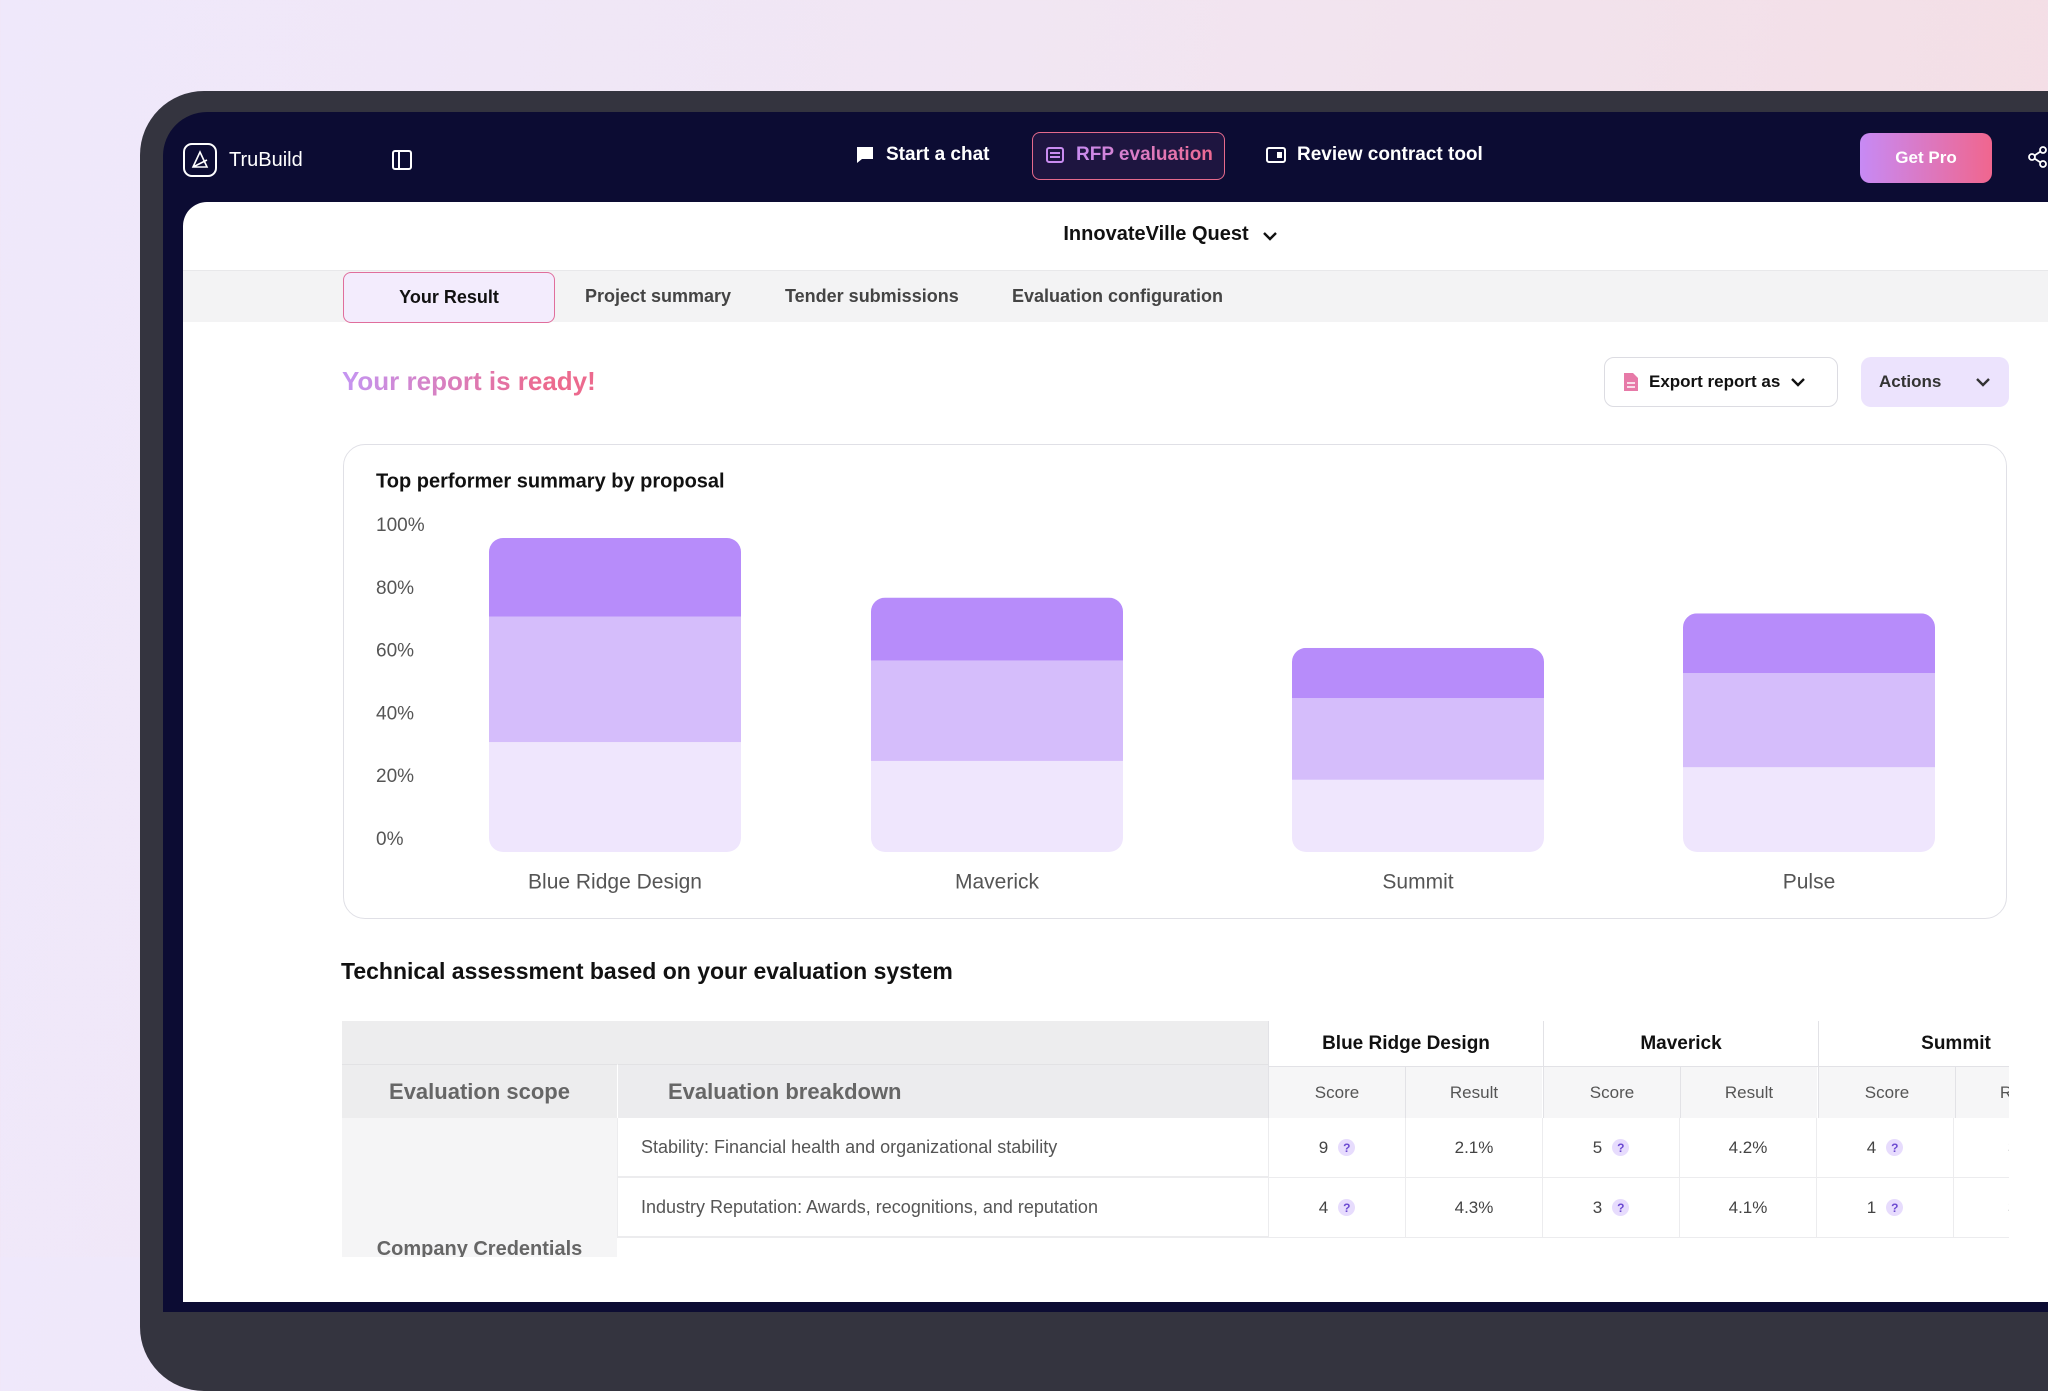 The width and height of the screenshot is (2048, 1391). I want to click on score-cell: 1?, so click(1884, 1208).